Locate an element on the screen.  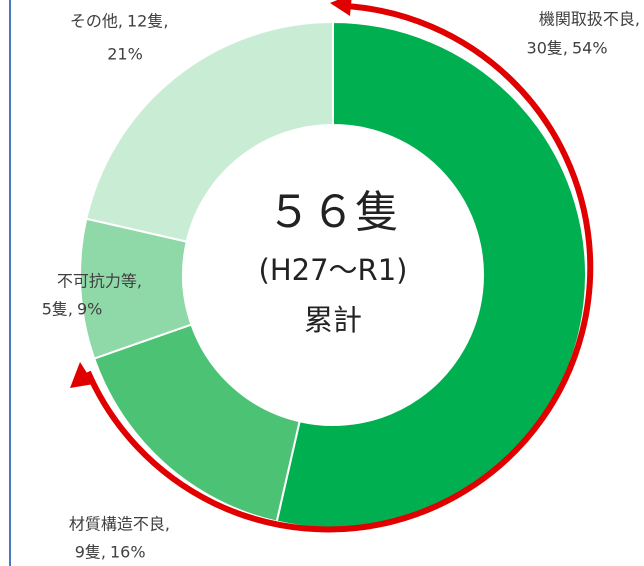
value-label: 9隻, is located at coordinates (90, 552).